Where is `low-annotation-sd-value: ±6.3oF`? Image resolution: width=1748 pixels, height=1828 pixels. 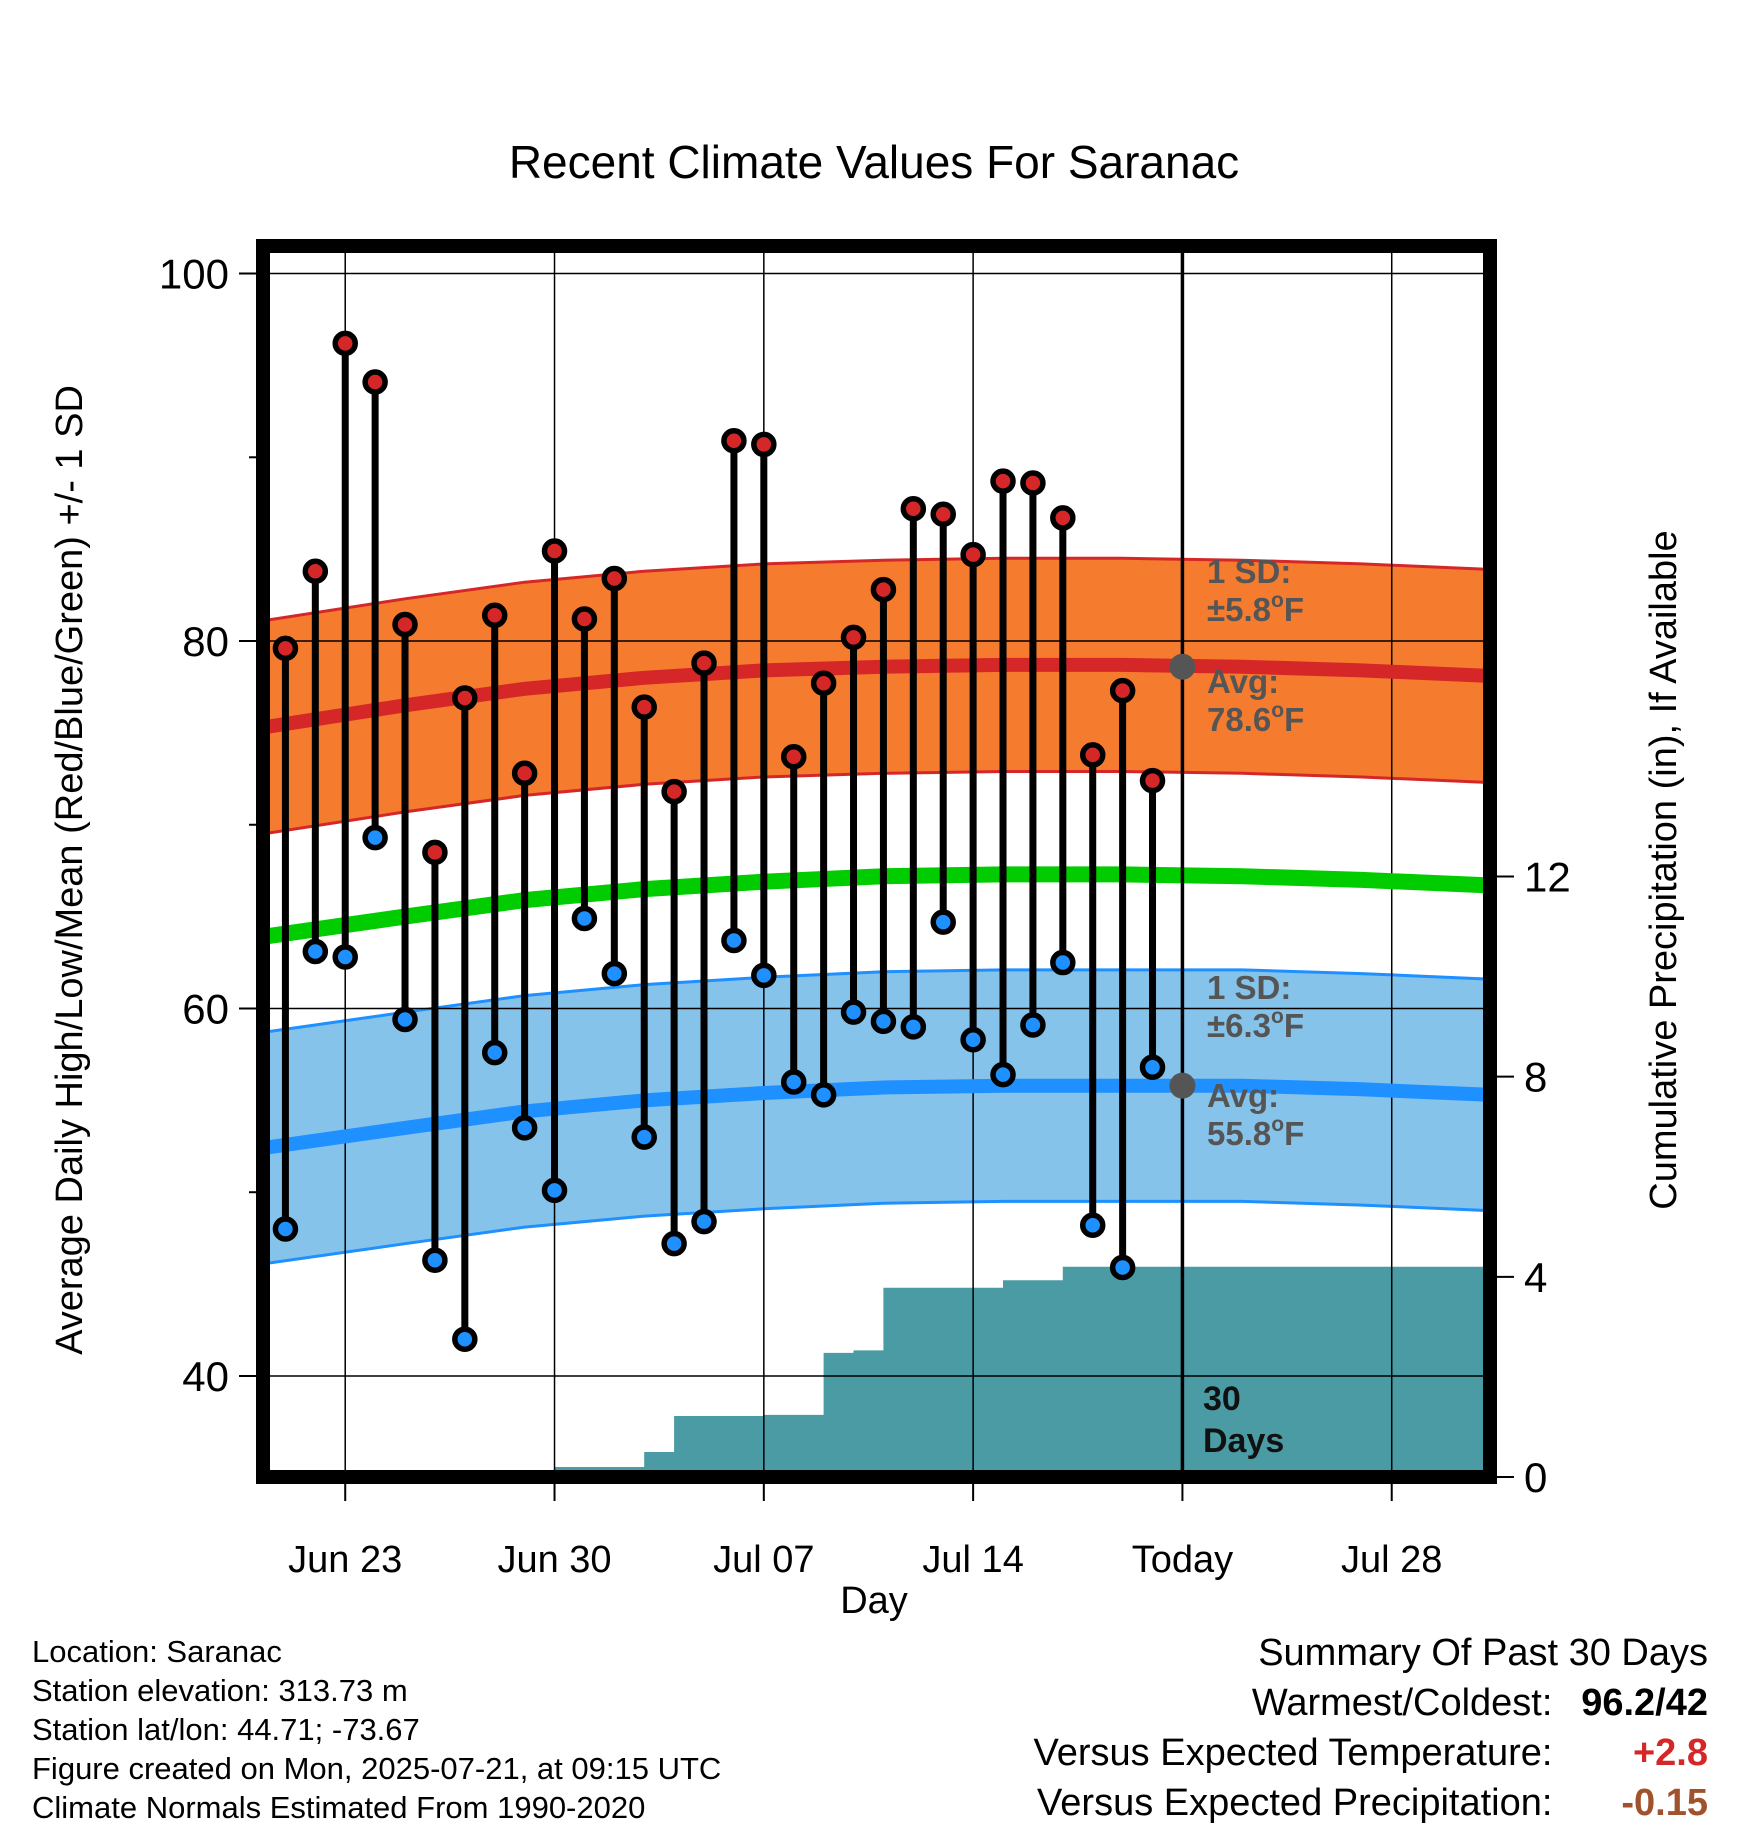
low-annotation-sd-value: ±6.3oF is located at coordinates (1255, 1024).